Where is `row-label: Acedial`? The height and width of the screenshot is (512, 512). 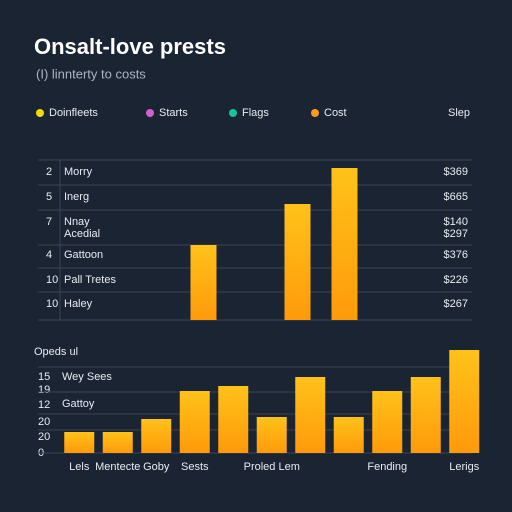 row-label: Acedial is located at coordinates (82, 234).